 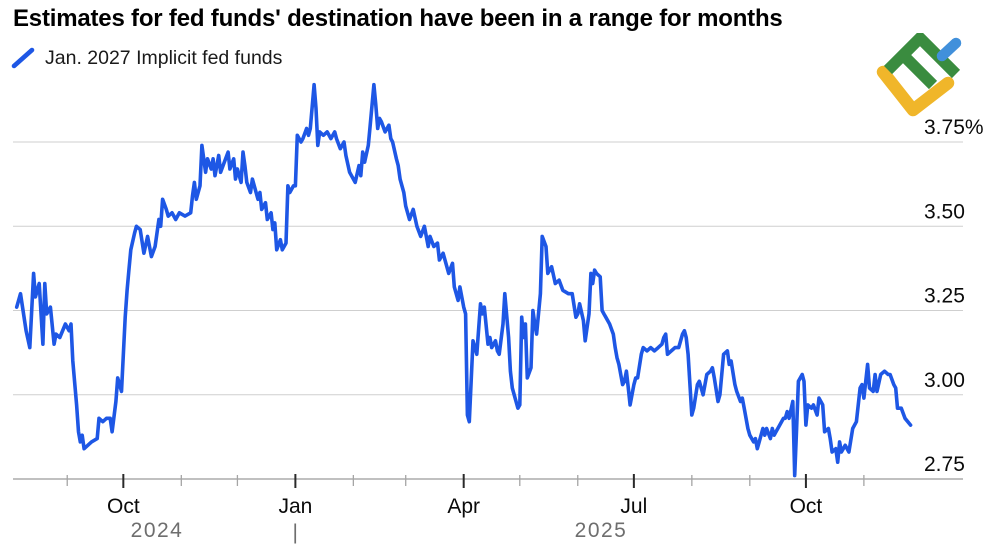 What do you see at coordinates (944, 296) in the screenshot?
I see `y-axis-label: 3.25` at bounding box center [944, 296].